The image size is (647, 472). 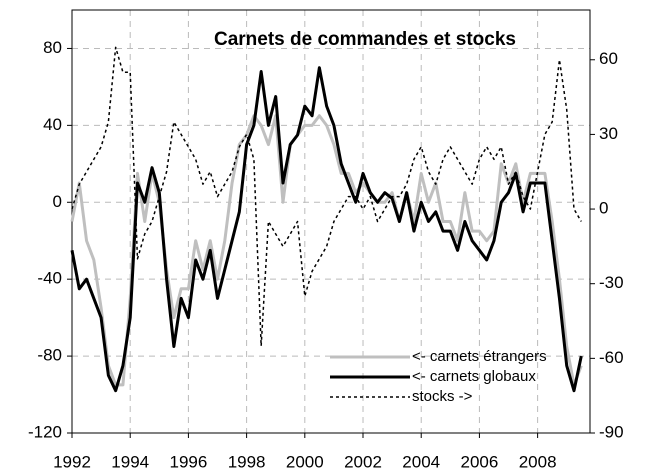 I want to click on x-tick-label: 1992, so click(x=72, y=461).